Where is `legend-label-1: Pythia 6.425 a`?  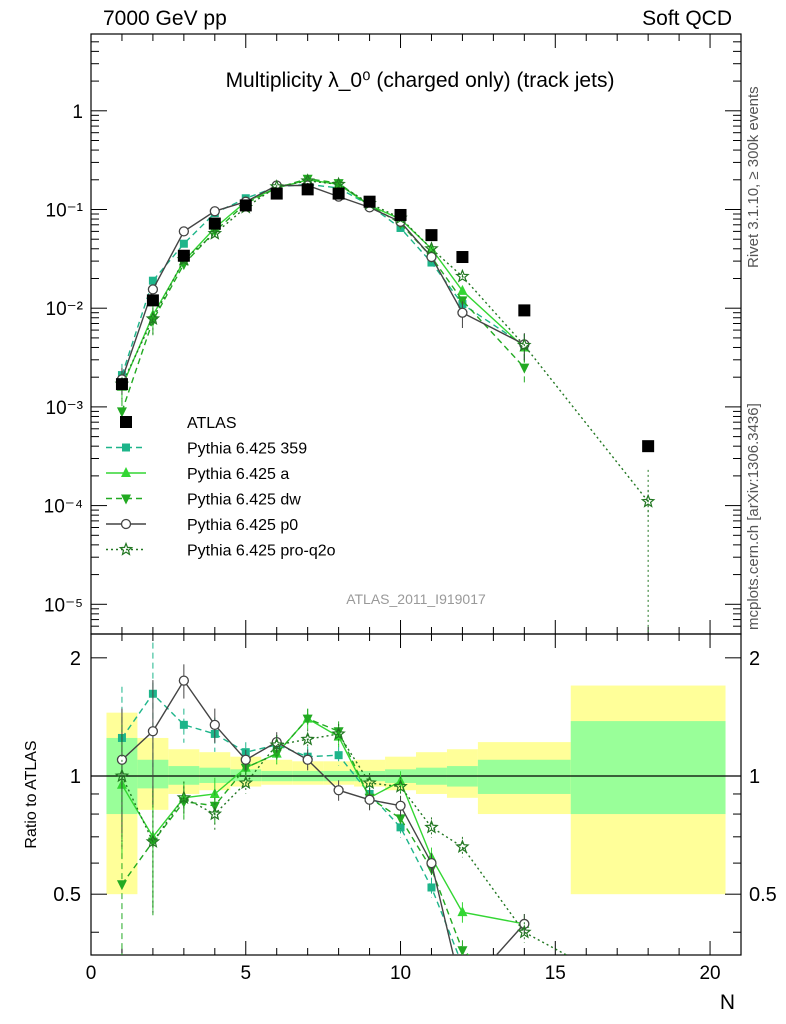
legend-label-1: Pythia 6.425 a is located at coordinates (238, 474).